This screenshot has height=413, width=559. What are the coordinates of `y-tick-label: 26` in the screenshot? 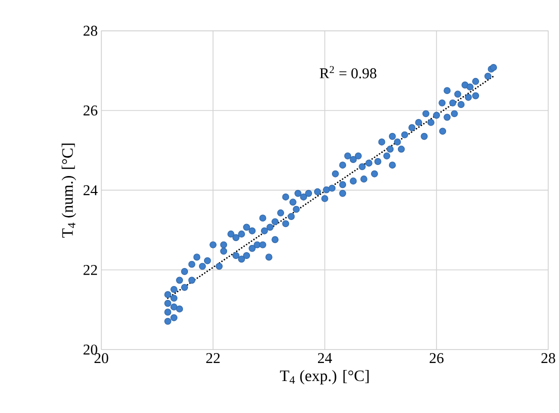 It's located at (91, 110).